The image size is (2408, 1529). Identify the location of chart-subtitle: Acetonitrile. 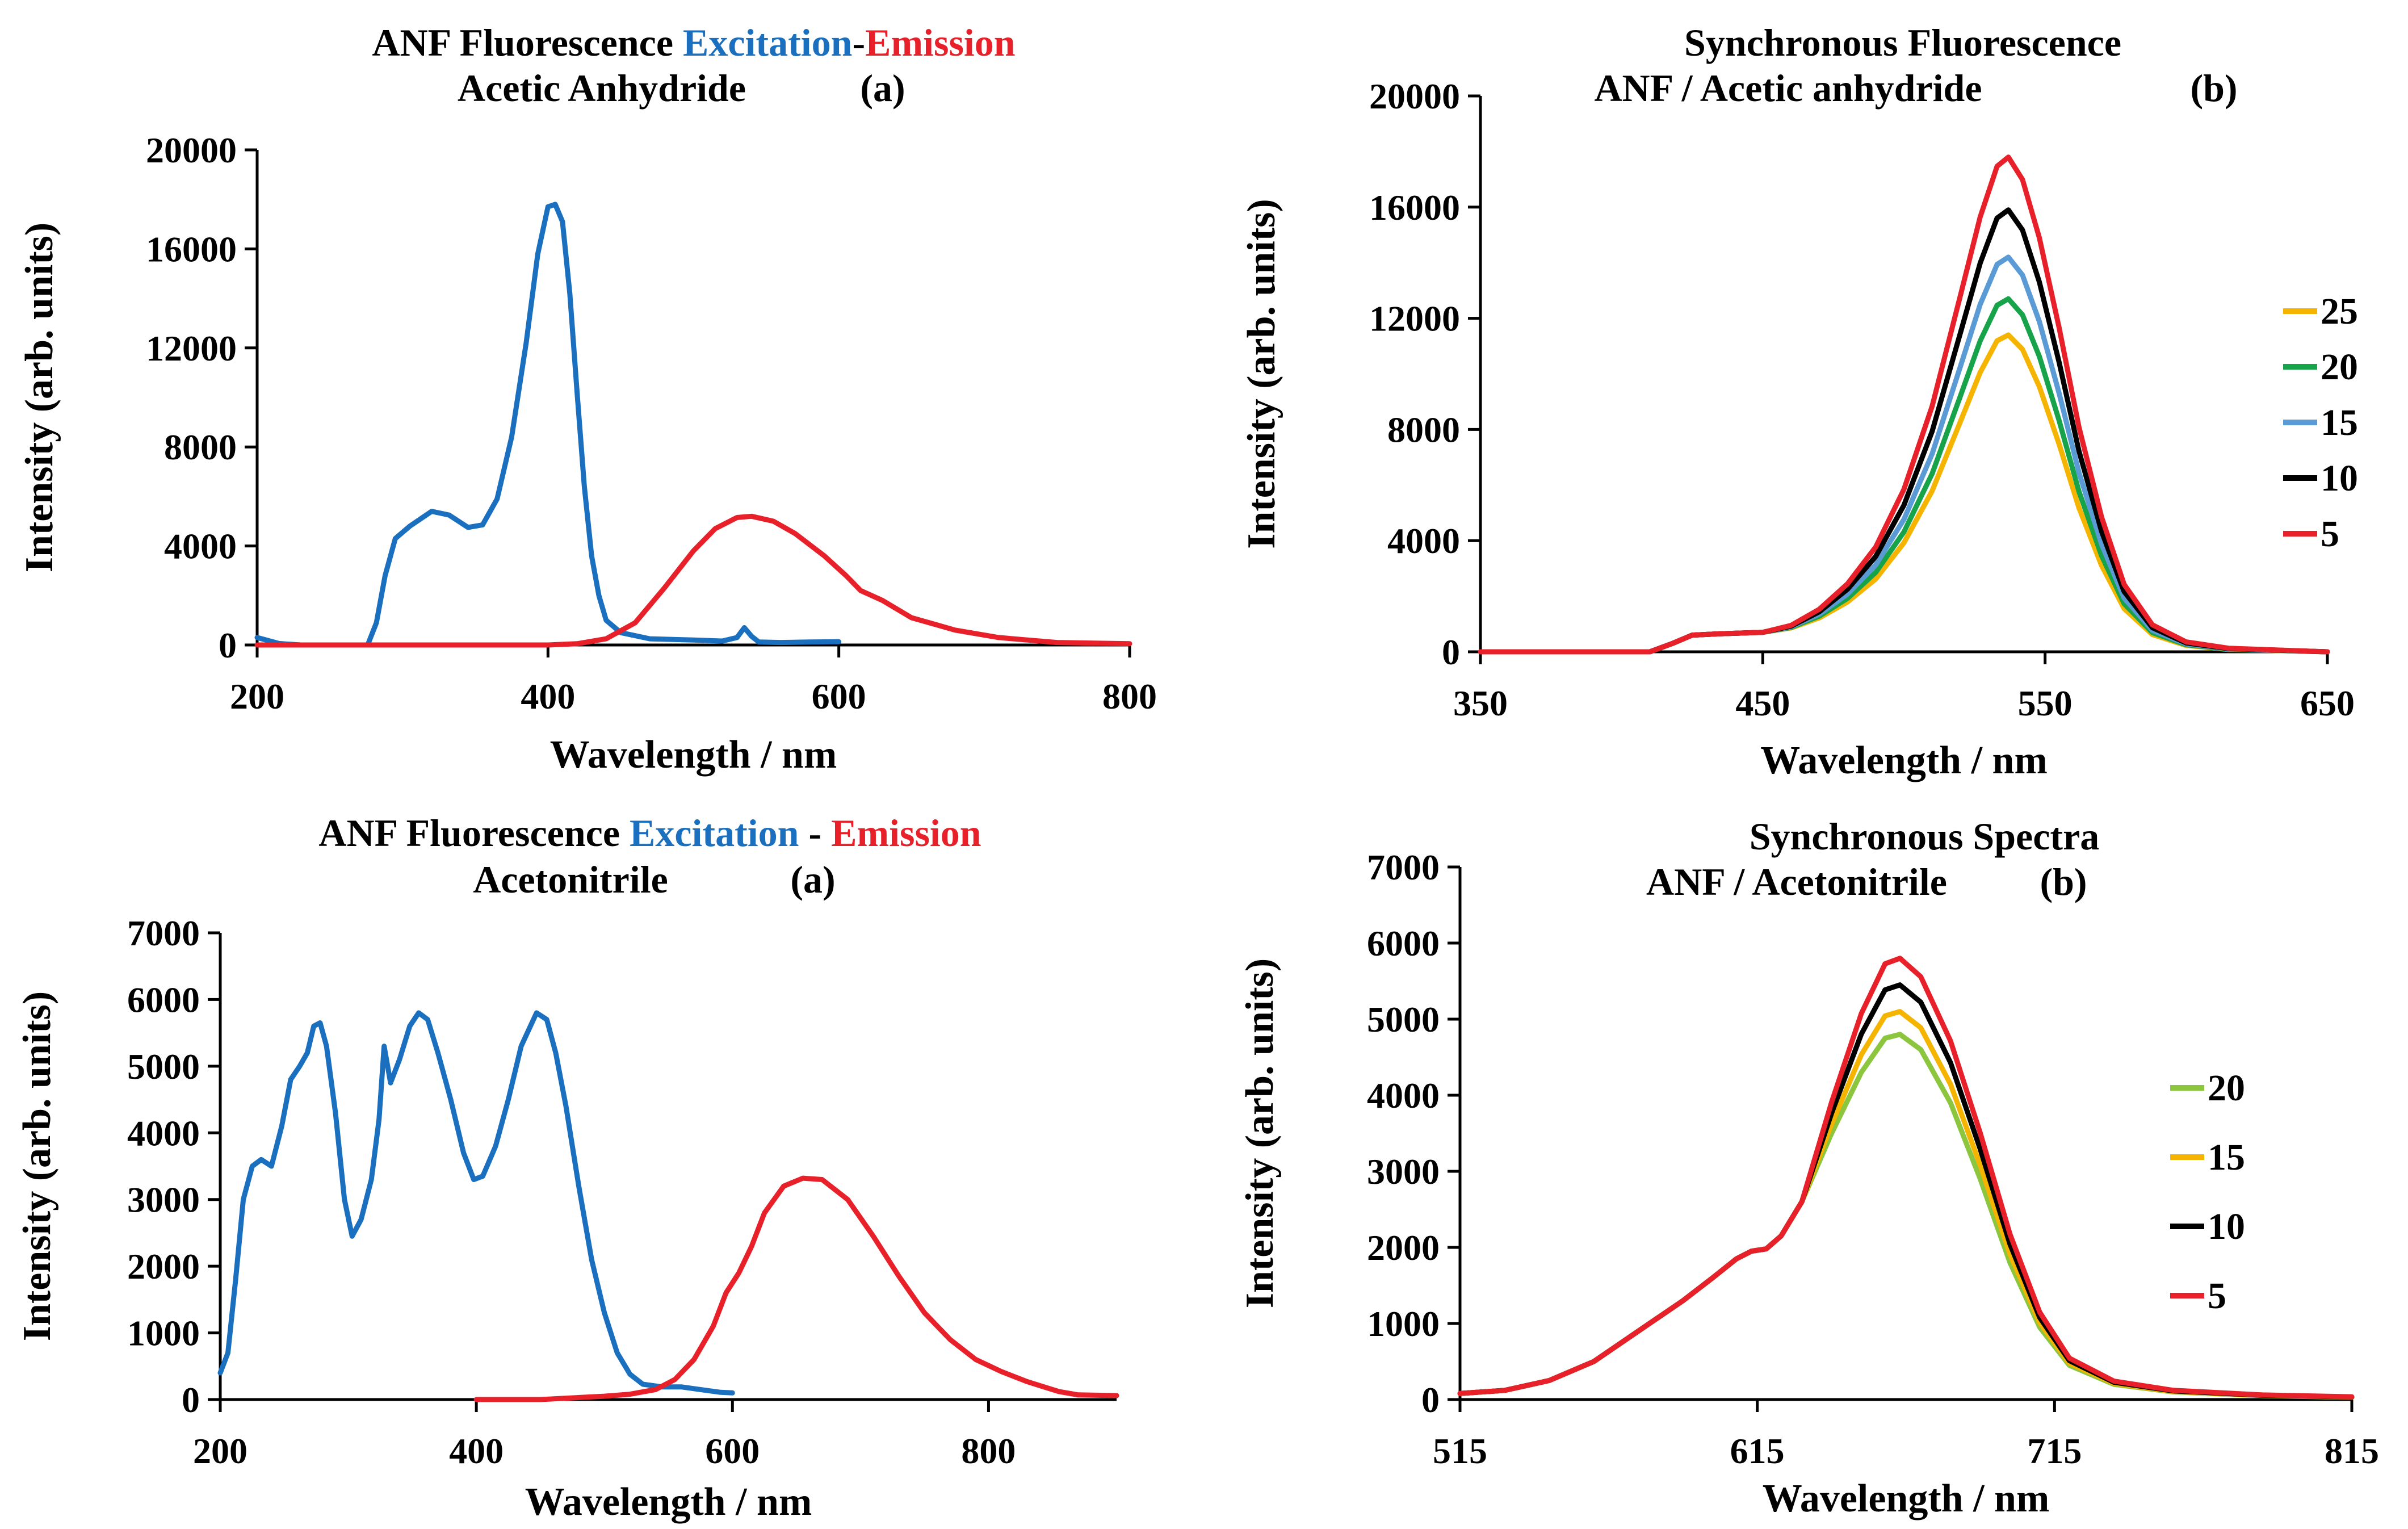
(570, 879).